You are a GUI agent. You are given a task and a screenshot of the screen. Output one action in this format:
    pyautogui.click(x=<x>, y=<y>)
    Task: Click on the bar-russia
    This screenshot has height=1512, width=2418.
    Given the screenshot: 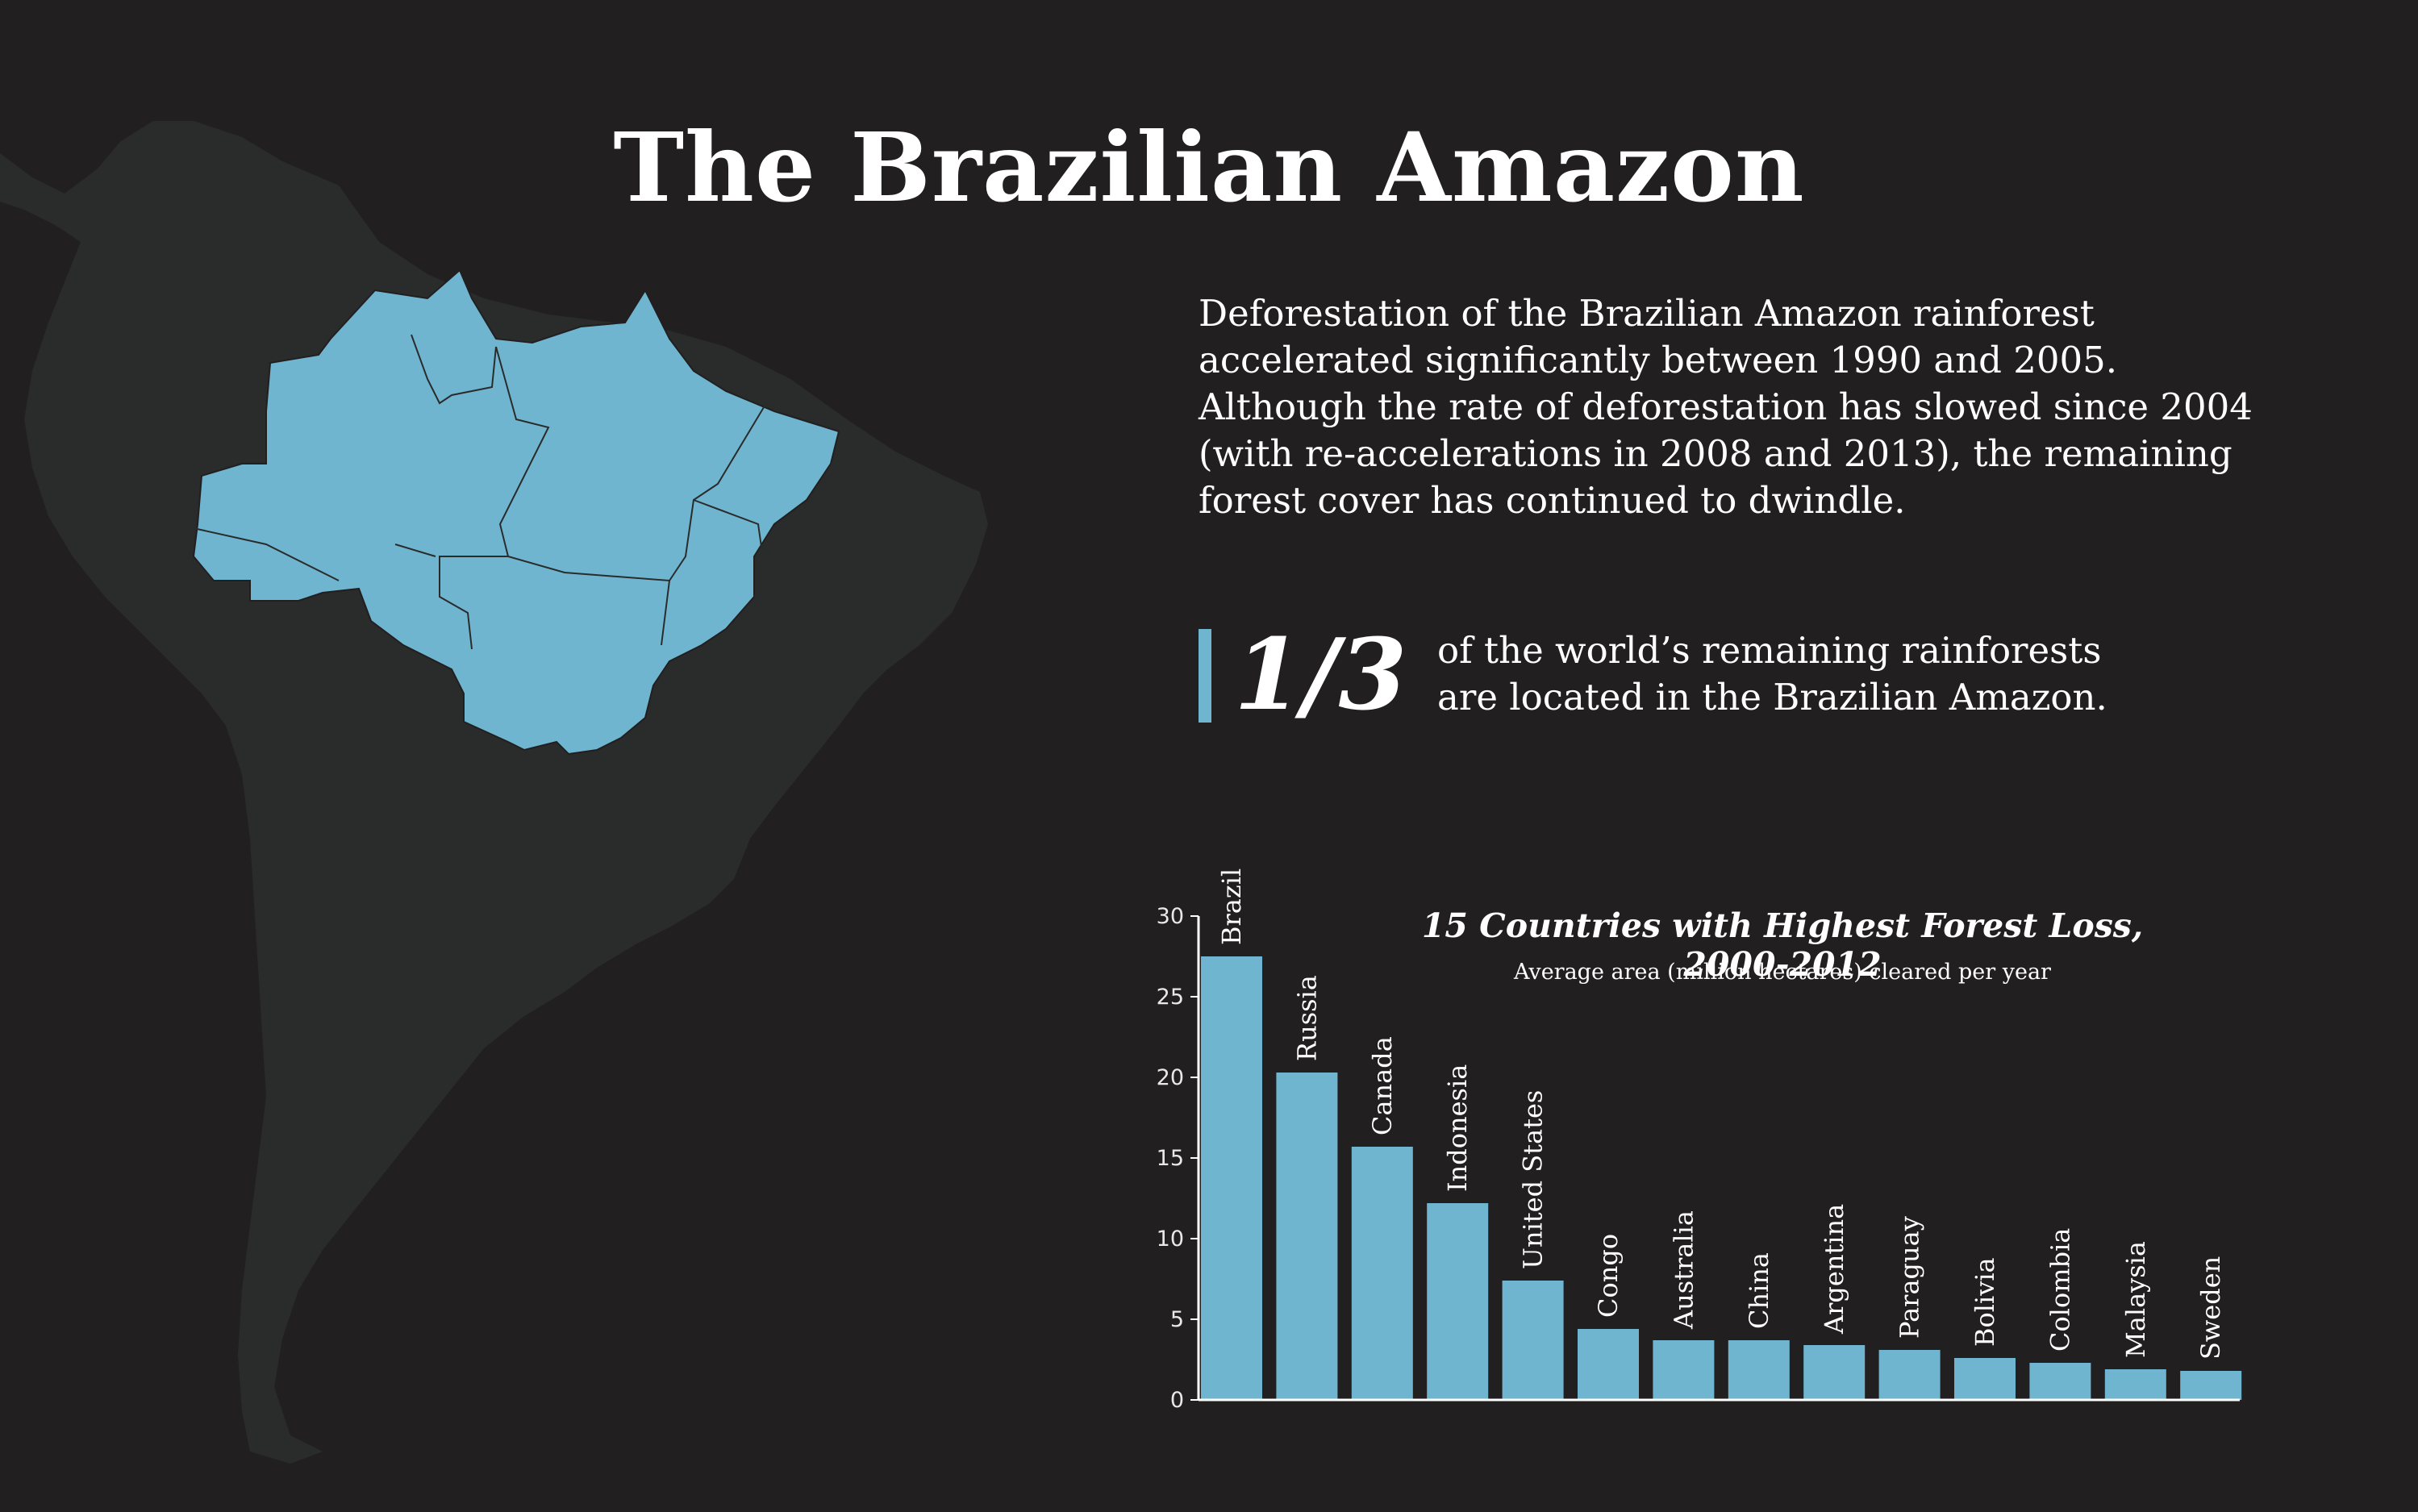 What is the action you would take?
    pyautogui.click(x=1307, y=1236)
    